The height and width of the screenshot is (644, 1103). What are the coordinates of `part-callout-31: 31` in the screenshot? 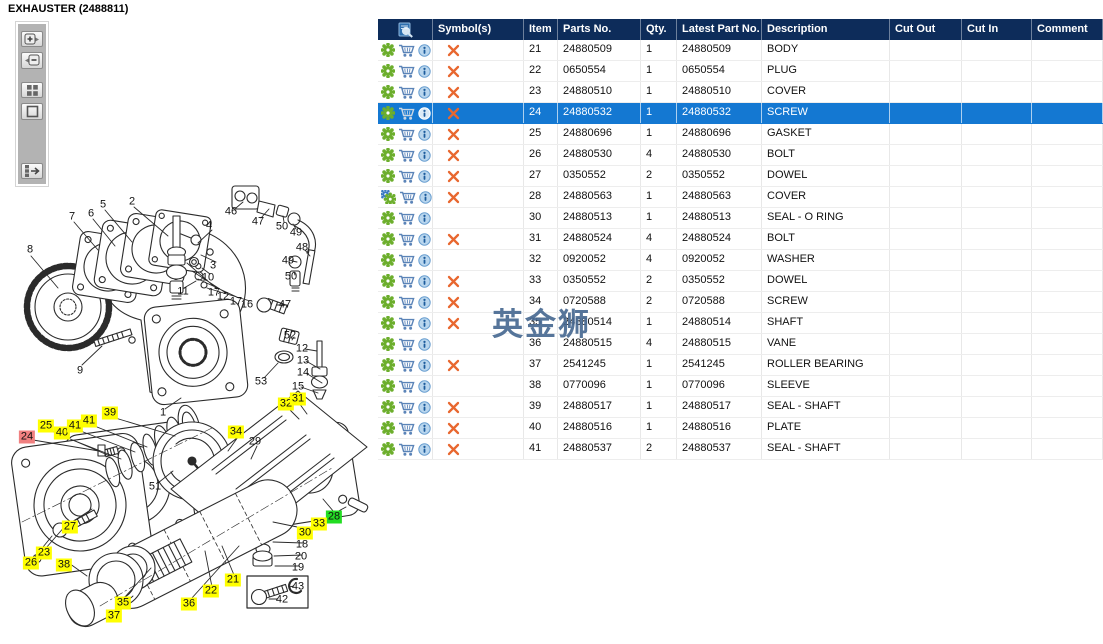 It's located at (298, 399).